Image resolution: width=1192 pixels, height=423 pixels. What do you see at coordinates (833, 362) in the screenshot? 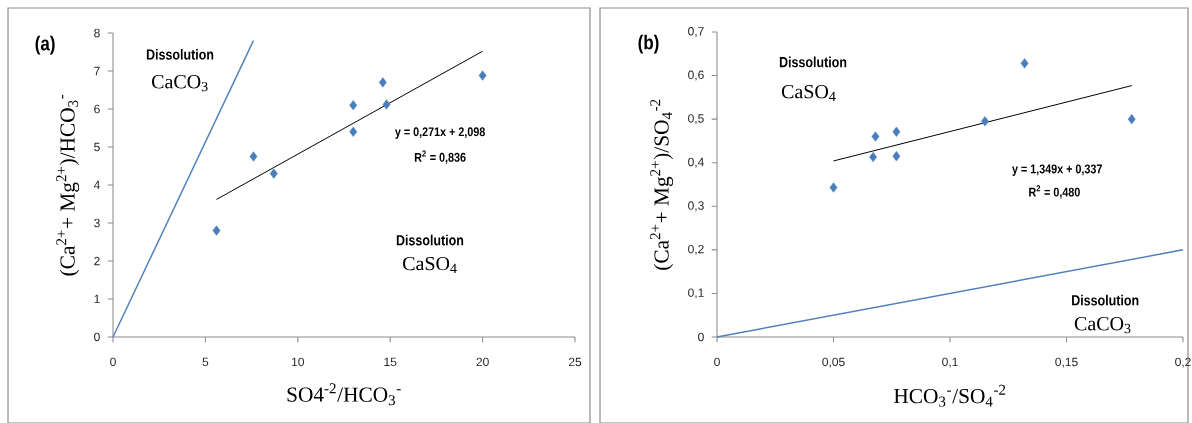
I see `x-tick-label: 0,05` at bounding box center [833, 362].